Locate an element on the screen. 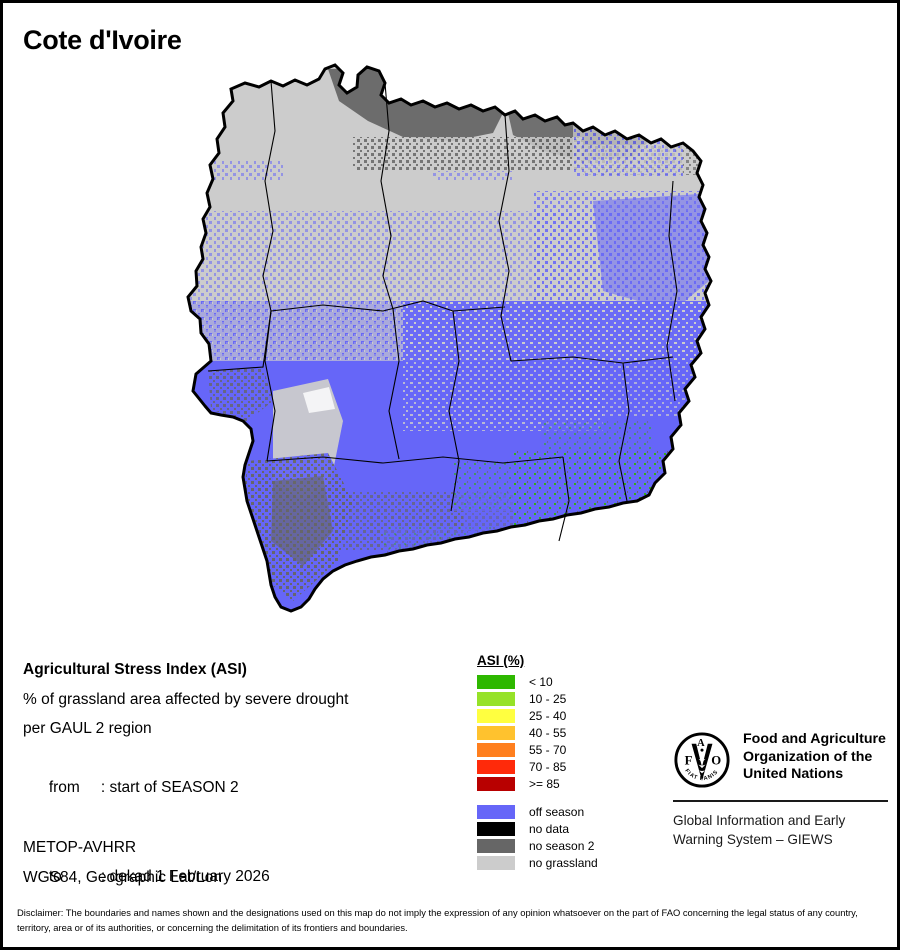 Image resolution: width=900 pixels, height=950 pixels. info-unit: per GAUL 2 region is located at coordinates (87, 728).